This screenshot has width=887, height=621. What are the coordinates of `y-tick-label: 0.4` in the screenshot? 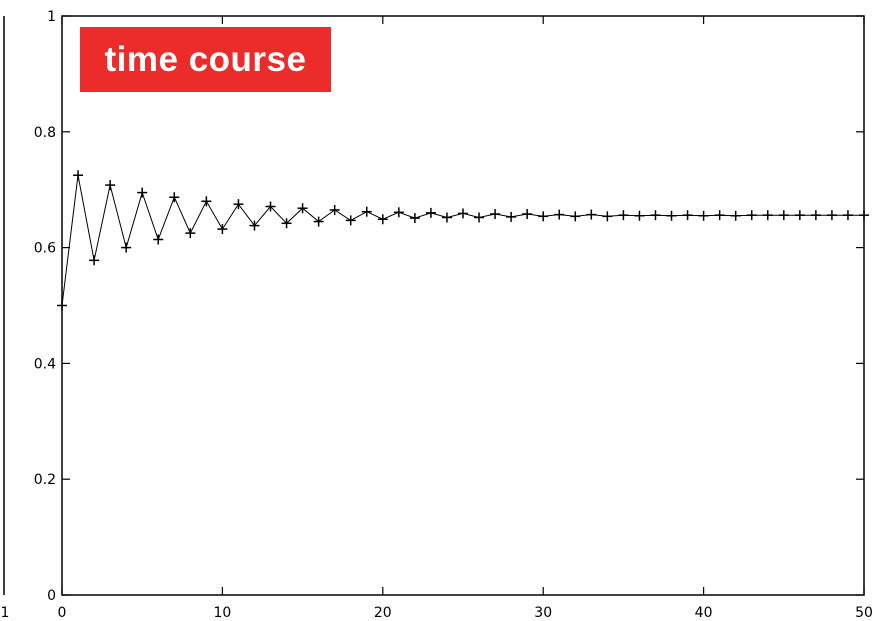 It's located at (45, 364).